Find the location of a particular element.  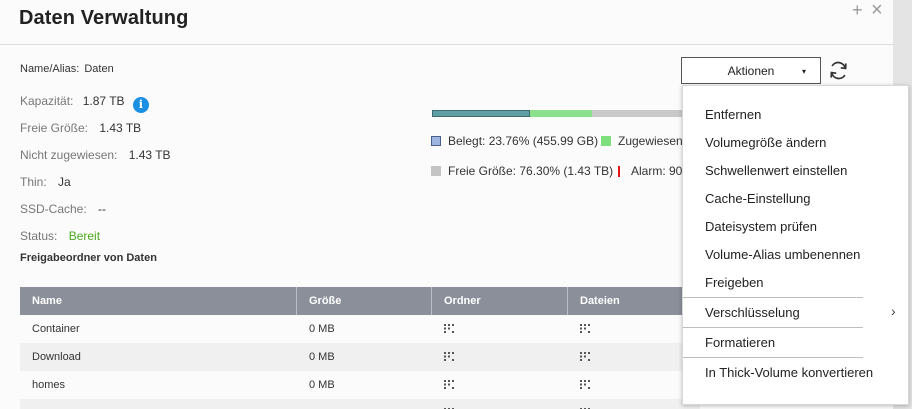

capacity-row: Kapazität: 1.87 TB i is located at coordinates (84, 103).